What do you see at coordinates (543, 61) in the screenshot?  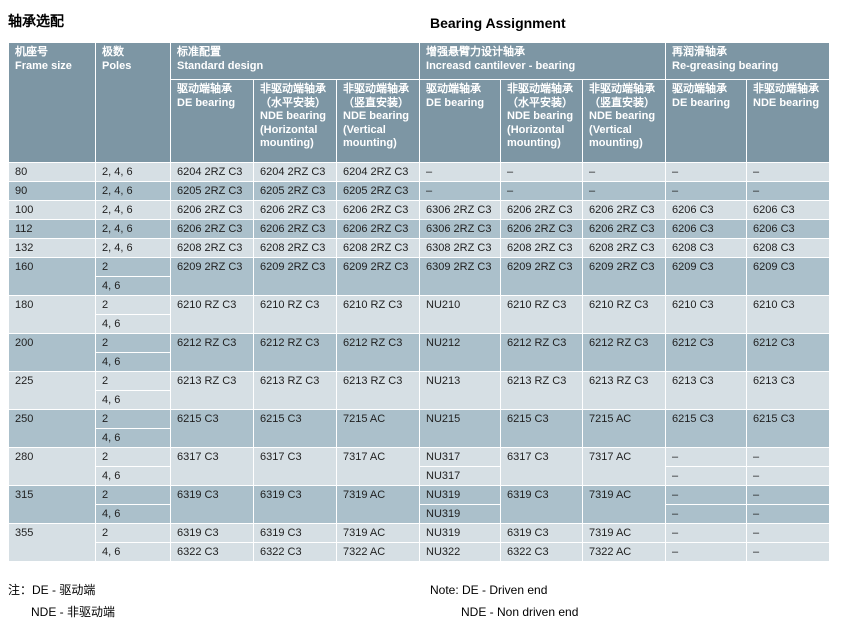 I see `header-group-increased-cantilever: 增强悬臂力设计轴承 Increasd cantilever - bearing` at bounding box center [543, 61].